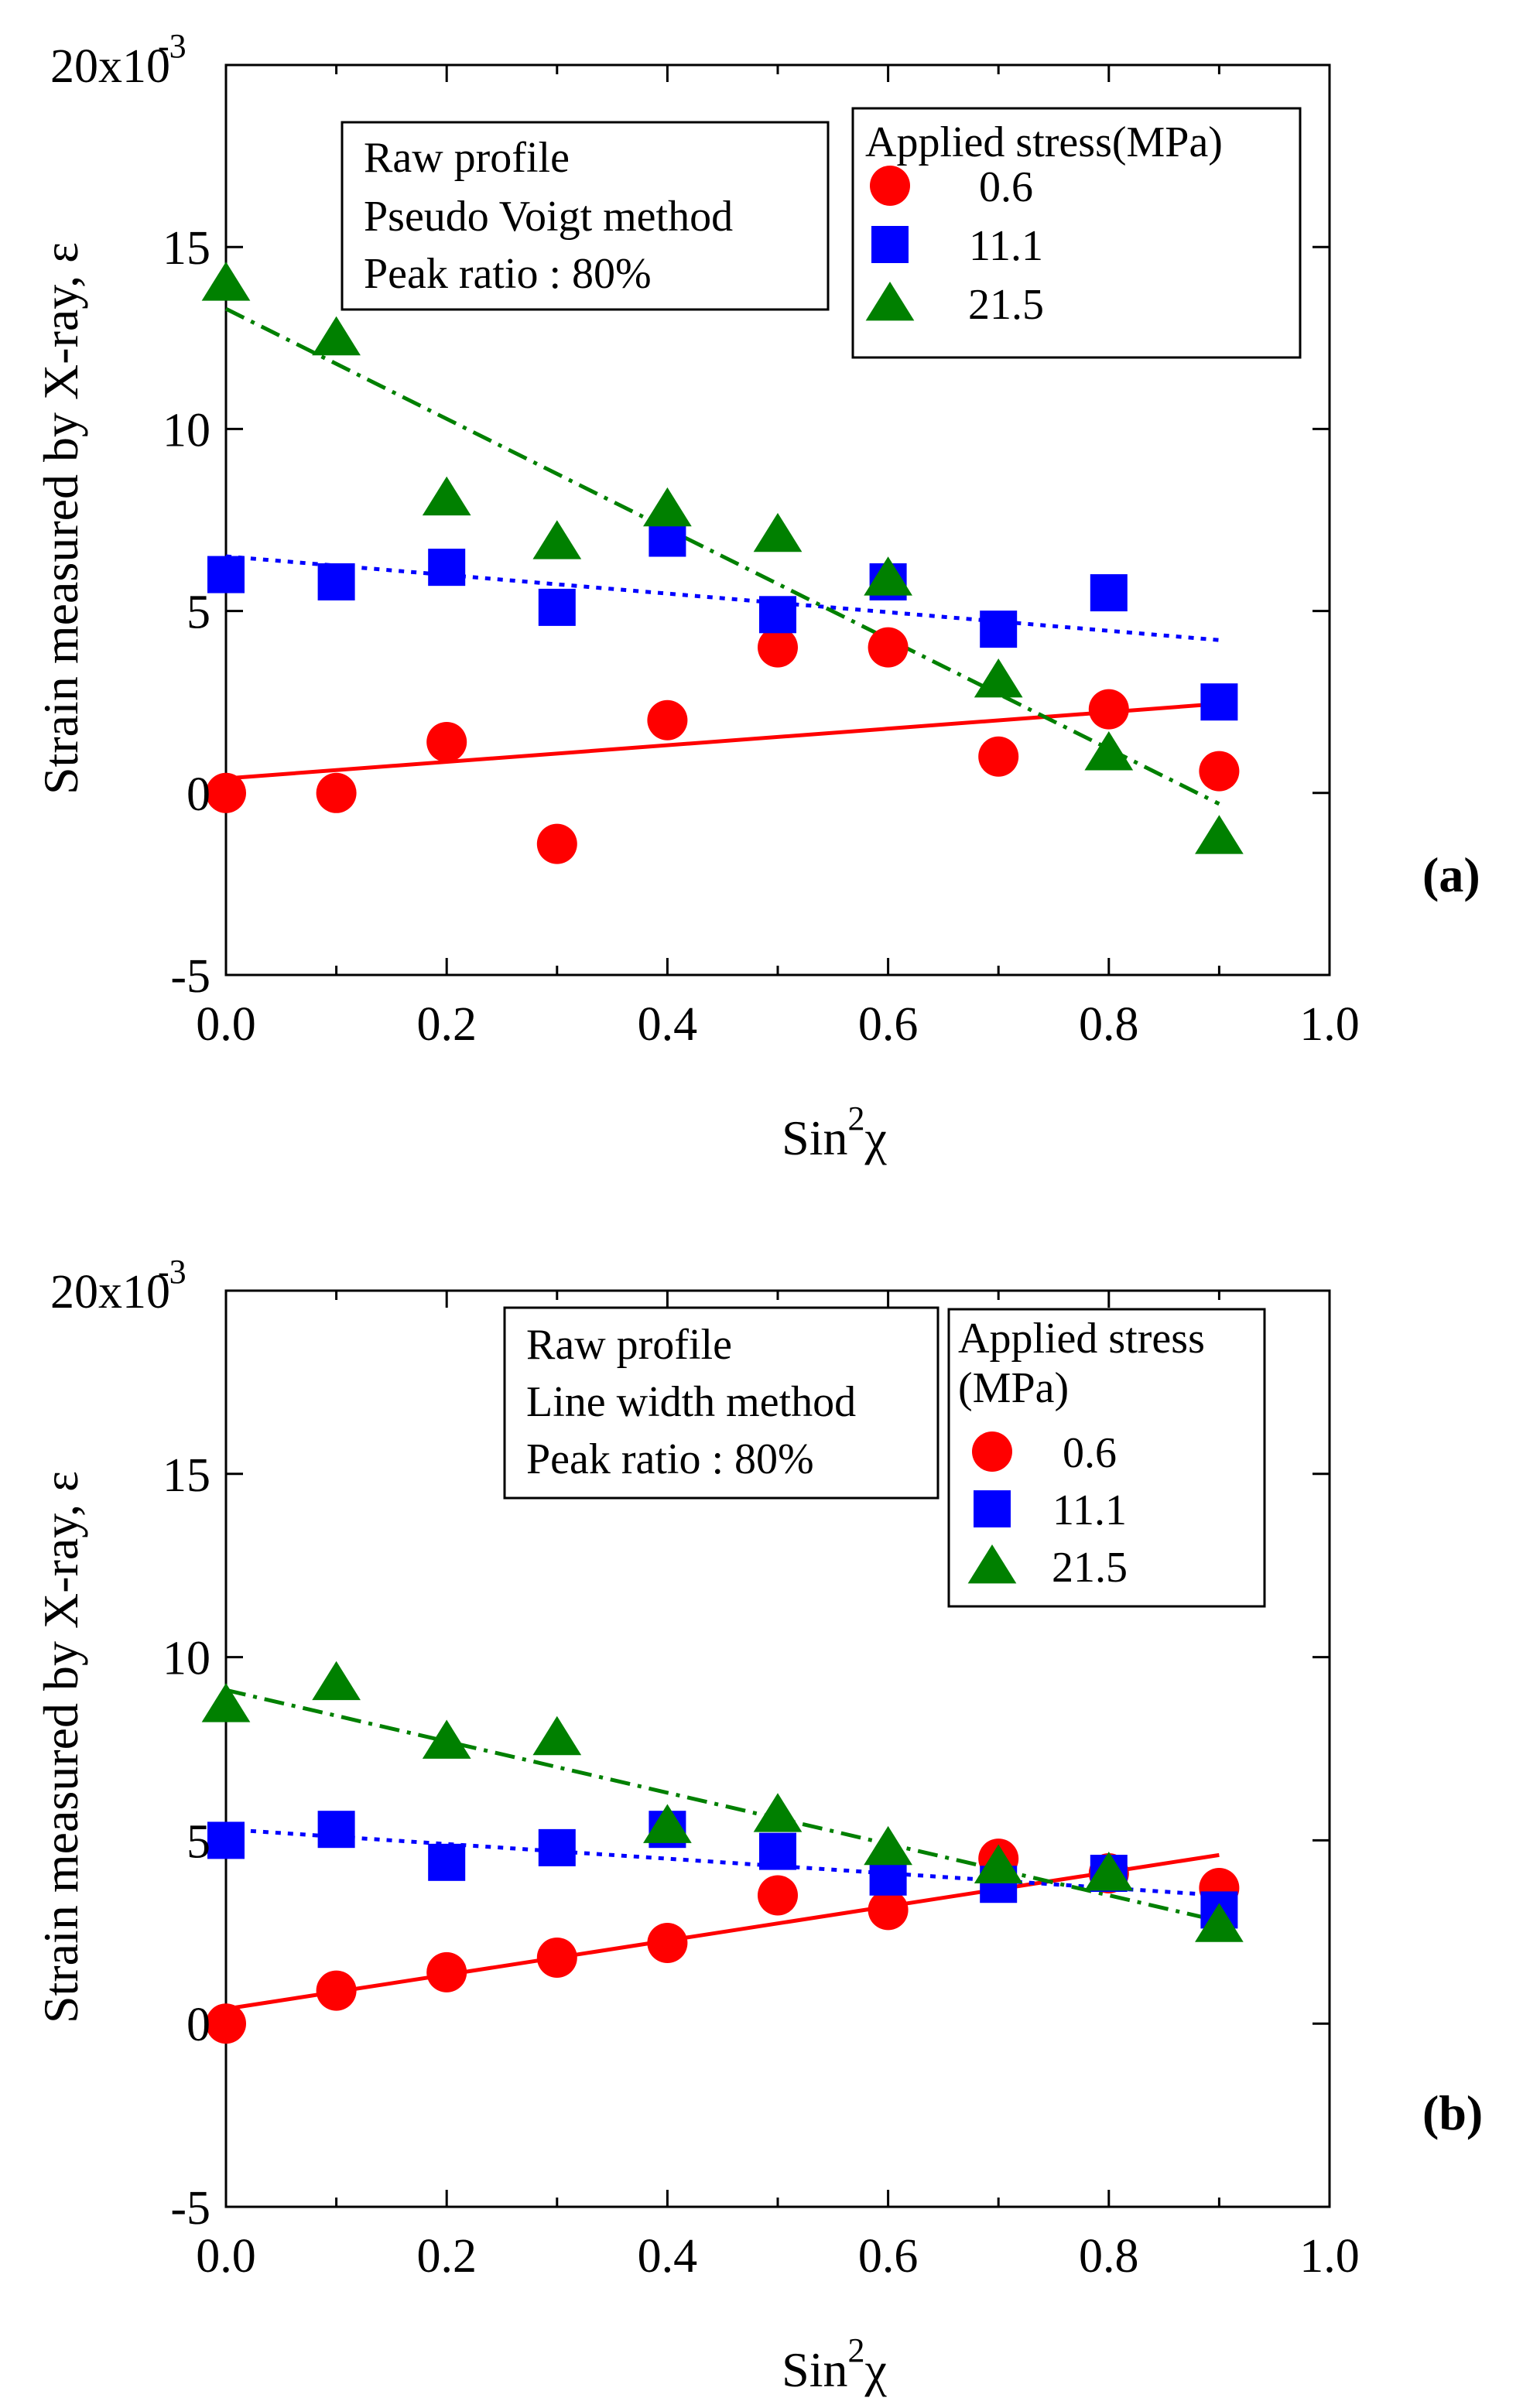 Image resolution: width=1523 pixels, height=2408 pixels. What do you see at coordinates (467, 158) in the screenshot?
I see `info-line-0-a: Raw profile` at bounding box center [467, 158].